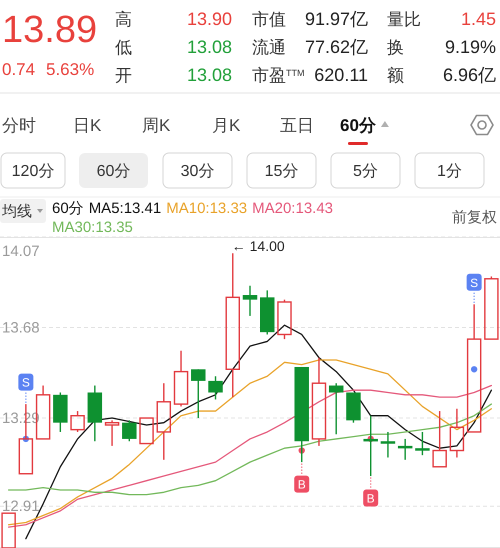  Describe the element at coordinates (336, 19) in the screenshot. I see `text: 91.97亿` at that location.